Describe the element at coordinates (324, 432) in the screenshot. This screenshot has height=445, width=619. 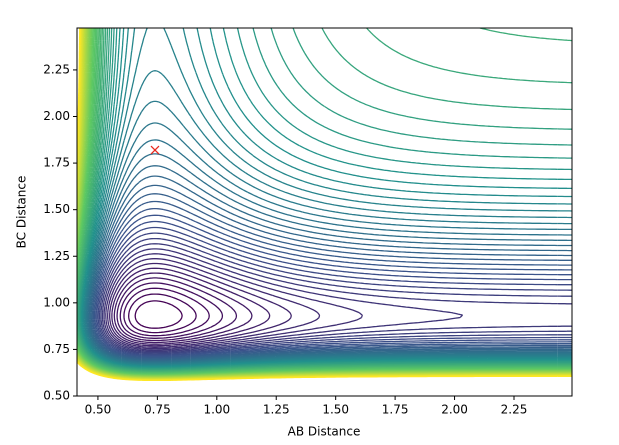
I see `x-axis-label: AB Distance` at that location.